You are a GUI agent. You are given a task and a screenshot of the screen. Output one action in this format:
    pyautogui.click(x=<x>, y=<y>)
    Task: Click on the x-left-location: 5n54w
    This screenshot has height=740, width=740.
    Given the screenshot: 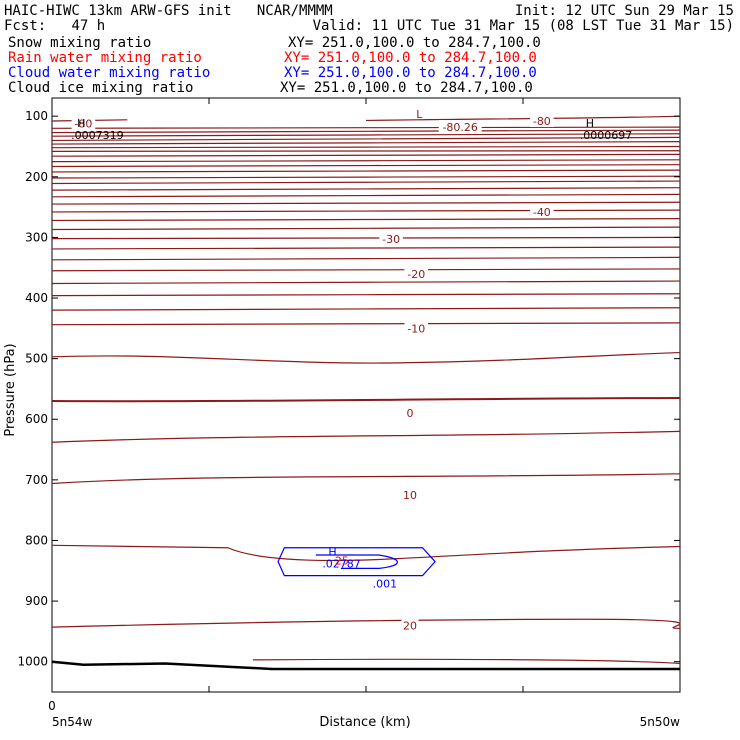 What is the action you would take?
    pyautogui.click(x=72, y=722)
    